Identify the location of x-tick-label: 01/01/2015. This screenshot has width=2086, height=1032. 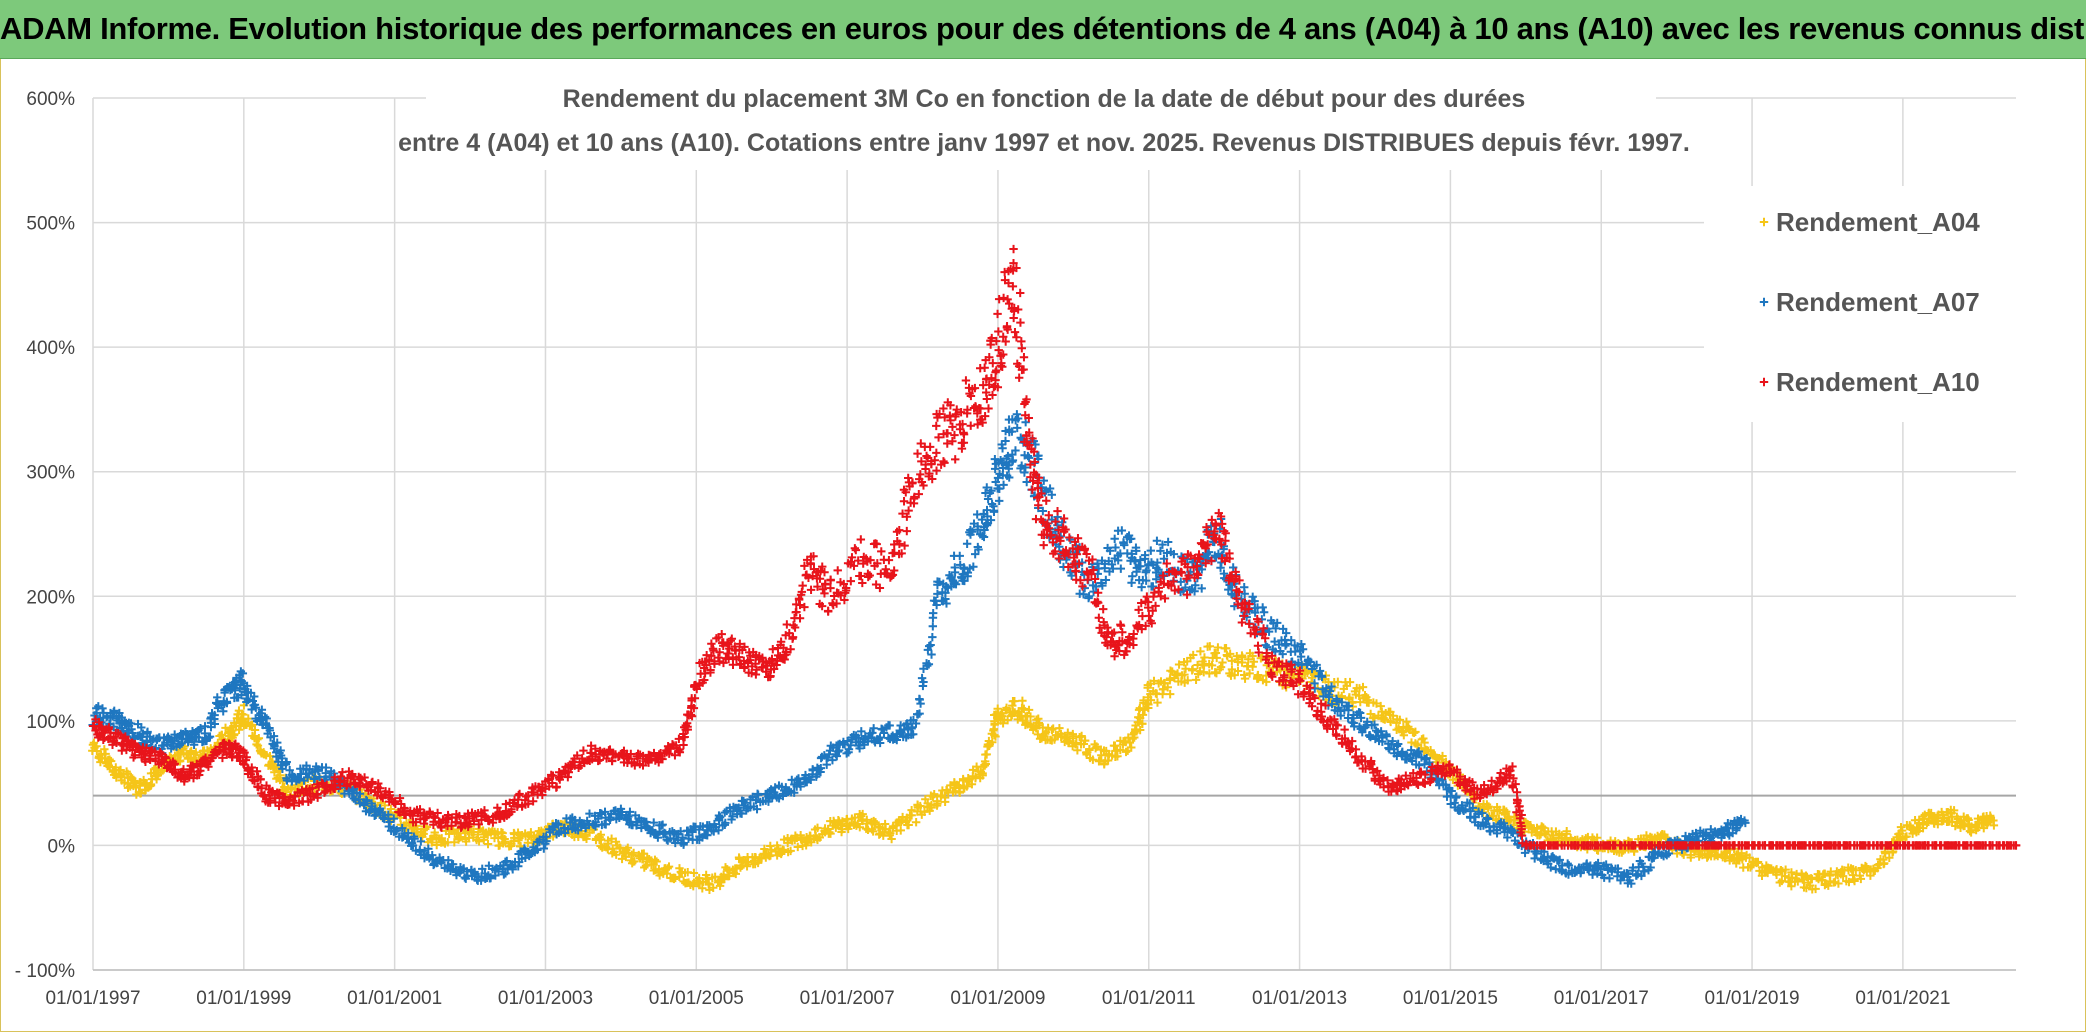
(1450, 998).